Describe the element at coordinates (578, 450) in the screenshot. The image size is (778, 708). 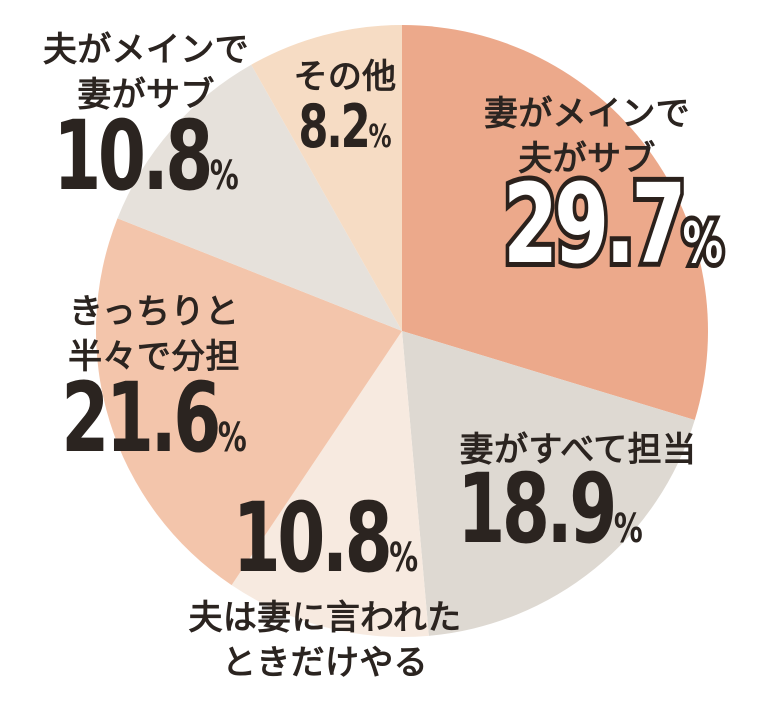
I see `slice-label-text: 妻がすべて担当` at that location.